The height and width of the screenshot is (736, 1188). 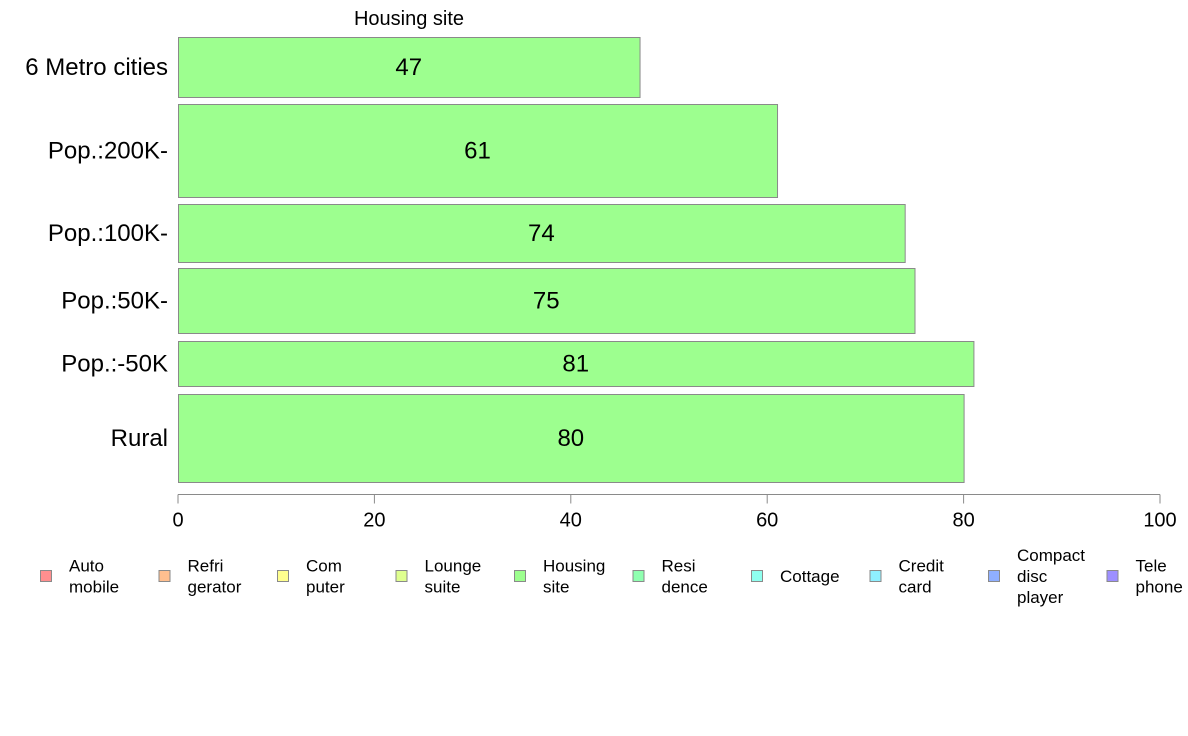 I want to click on bar-value-label: 75, so click(x=546, y=301).